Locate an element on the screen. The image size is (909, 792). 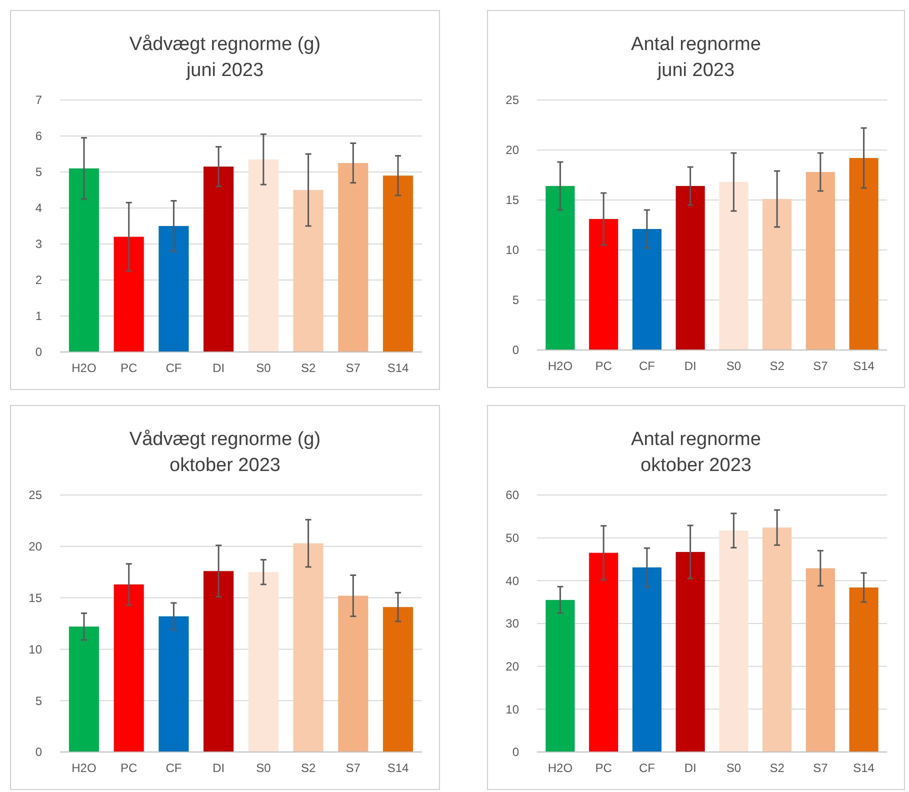
y-tick-label: 1 is located at coordinates (38, 316).